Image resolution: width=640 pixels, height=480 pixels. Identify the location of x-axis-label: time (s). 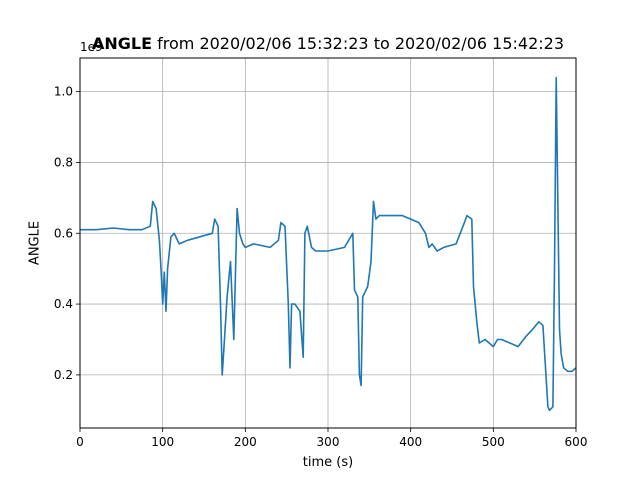
(328, 462).